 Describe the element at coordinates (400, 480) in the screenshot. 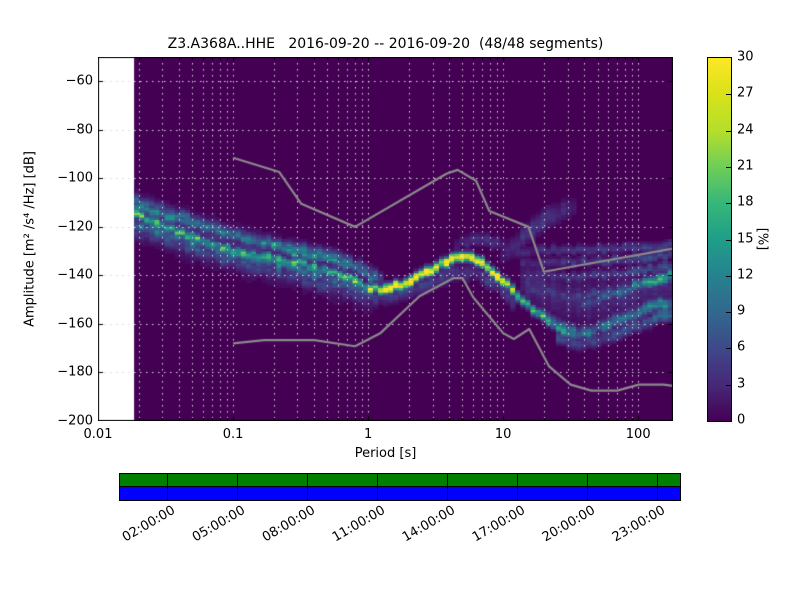

I see `coverage-bar-green` at that location.